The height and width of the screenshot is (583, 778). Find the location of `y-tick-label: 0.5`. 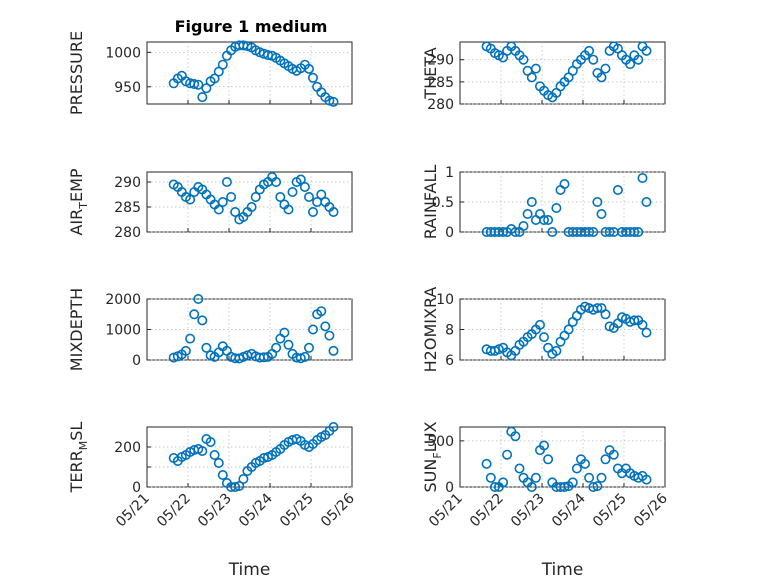

y-tick-label: 0.5 is located at coordinates (443, 203).